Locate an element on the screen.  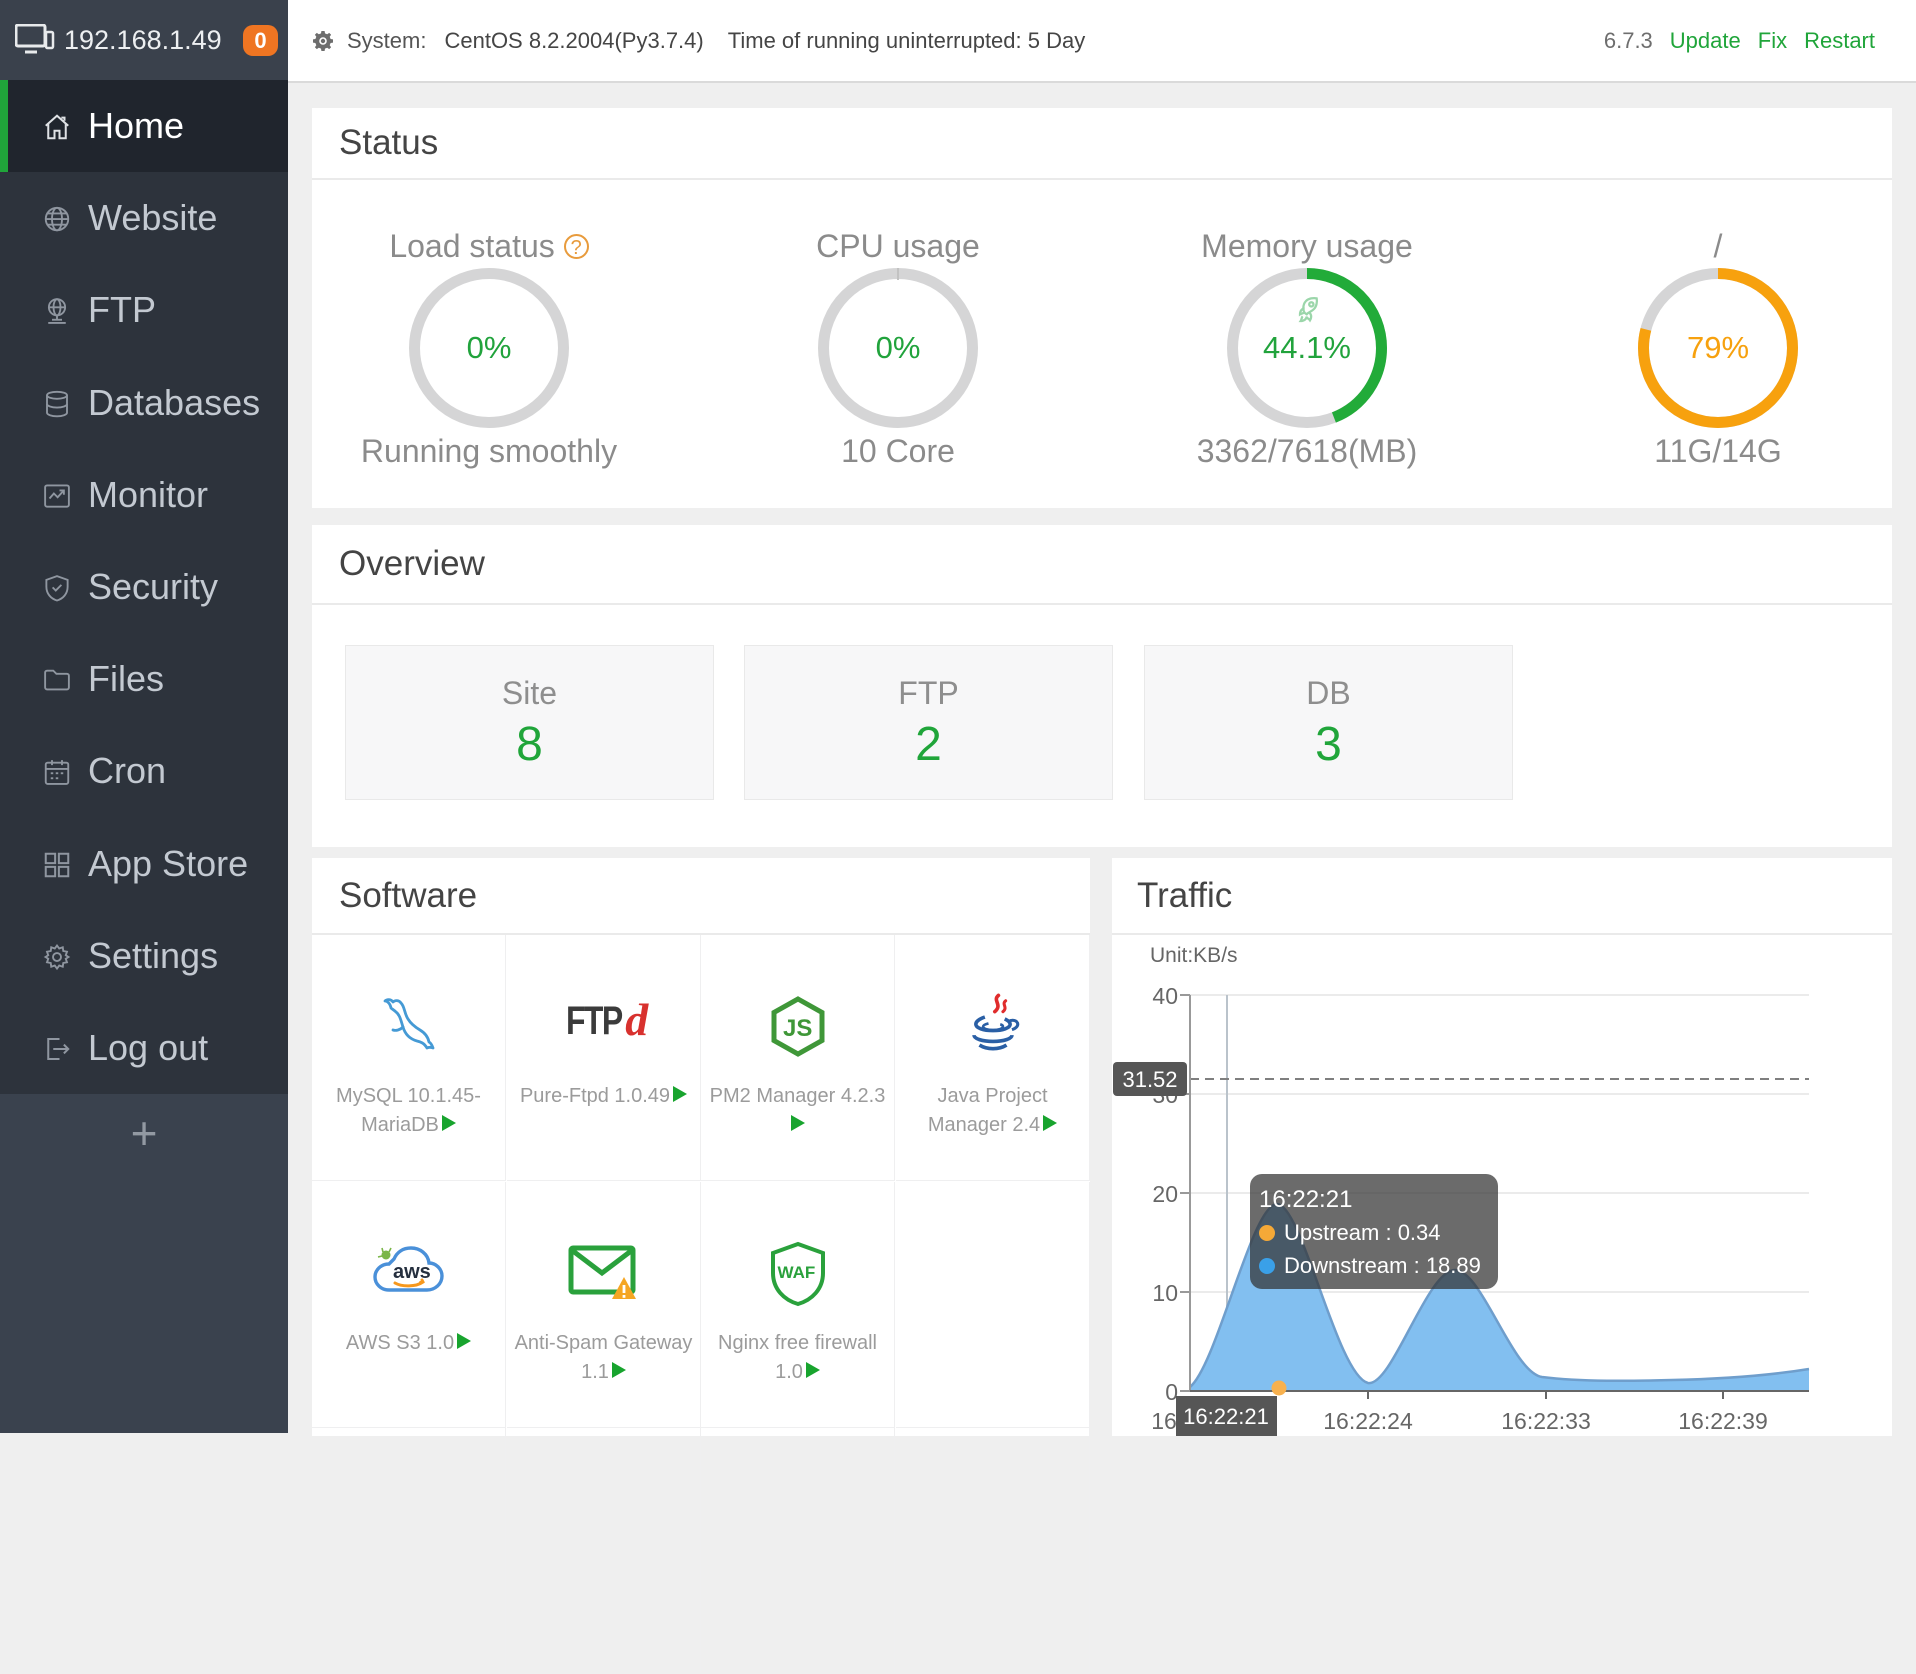
svg-text: 0 is located at coordinates (1171, 1392).